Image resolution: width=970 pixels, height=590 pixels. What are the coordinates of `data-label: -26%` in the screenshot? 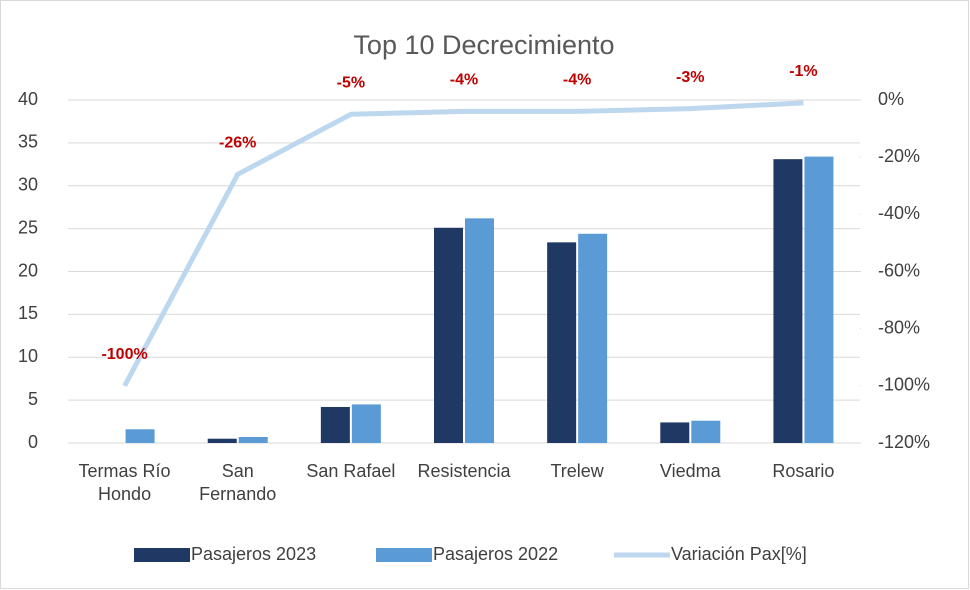 It's located at (237, 143).